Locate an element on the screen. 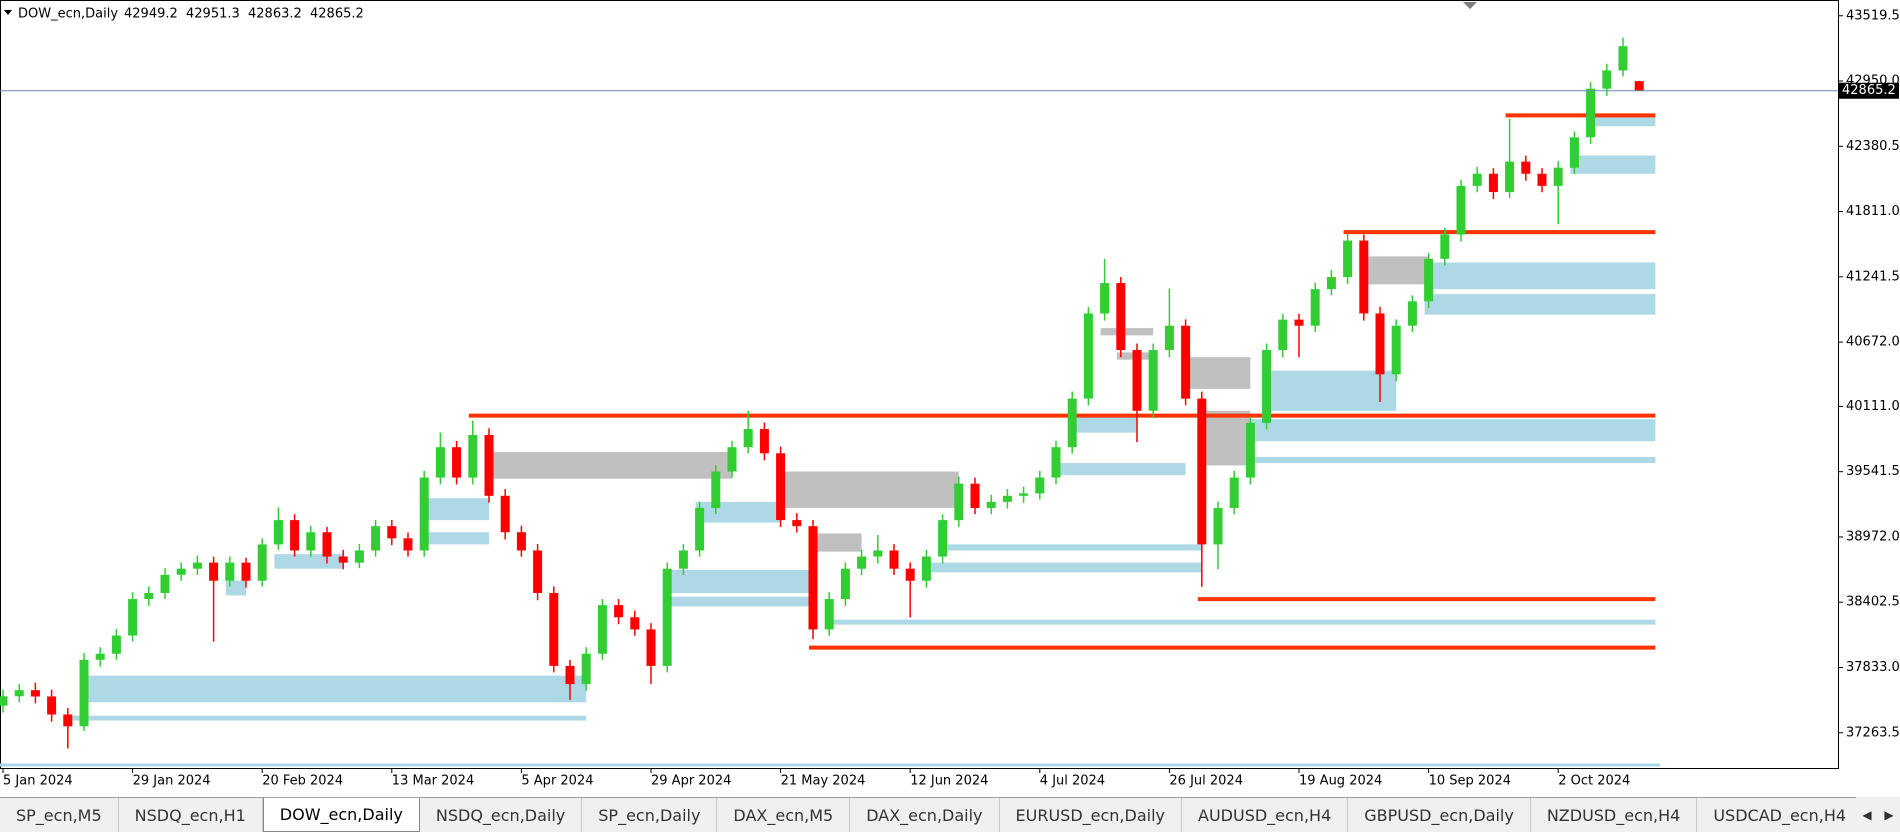 This screenshot has width=1900, height=832. x-tick-label: 29 Jan 2024 is located at coordinates (172, 781).